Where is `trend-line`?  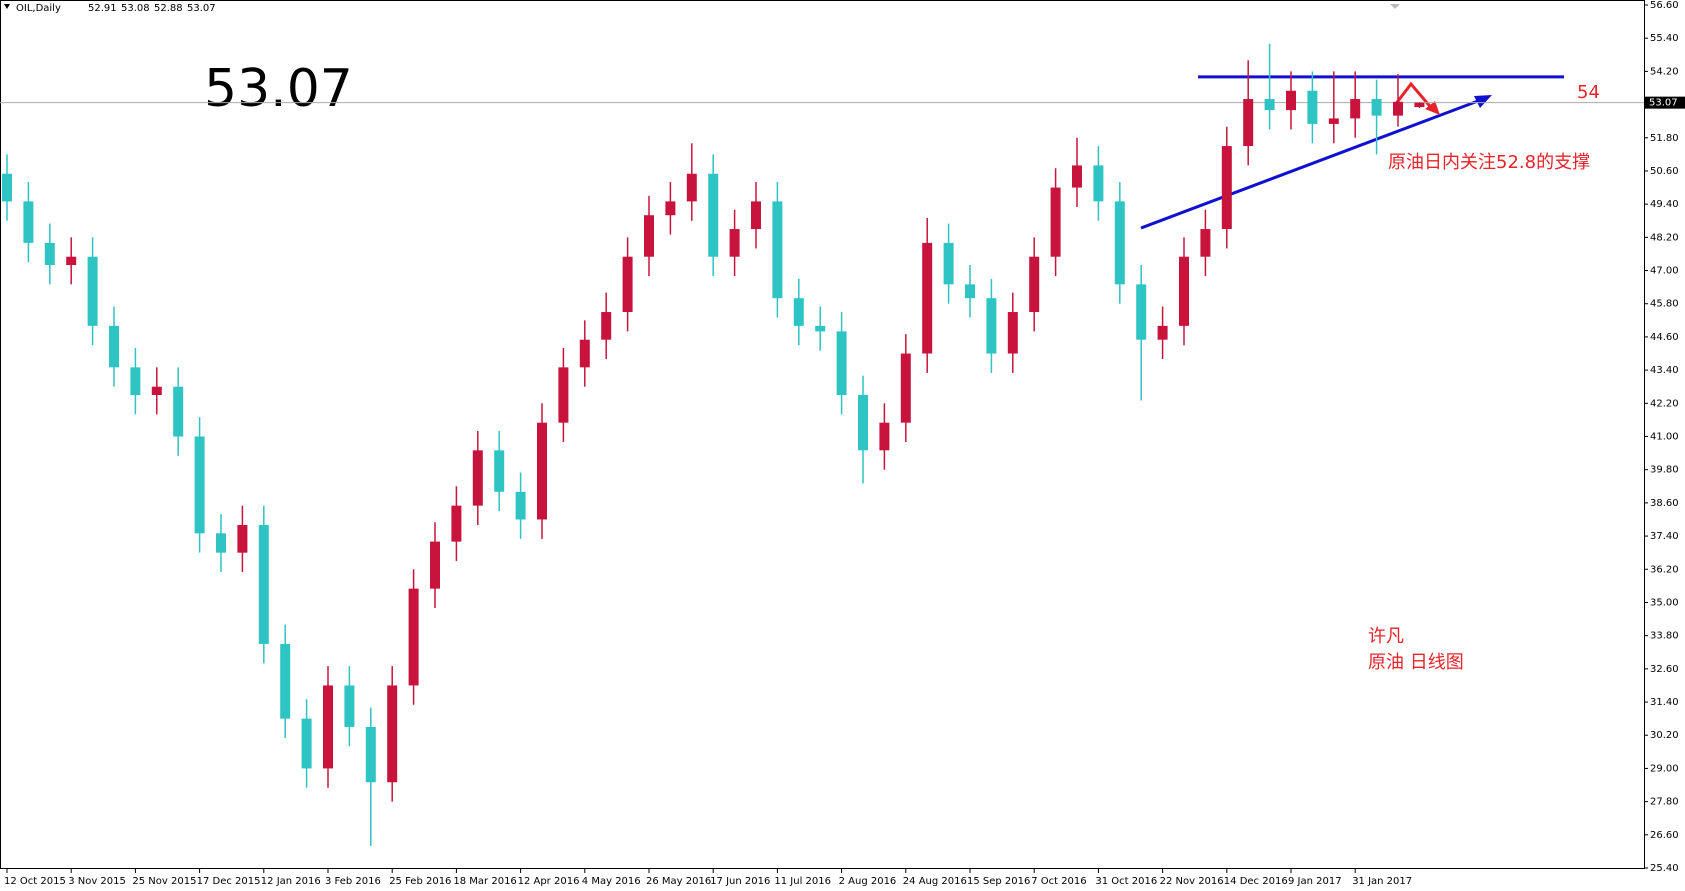 trend-line is located at coordinates (1313, 163).